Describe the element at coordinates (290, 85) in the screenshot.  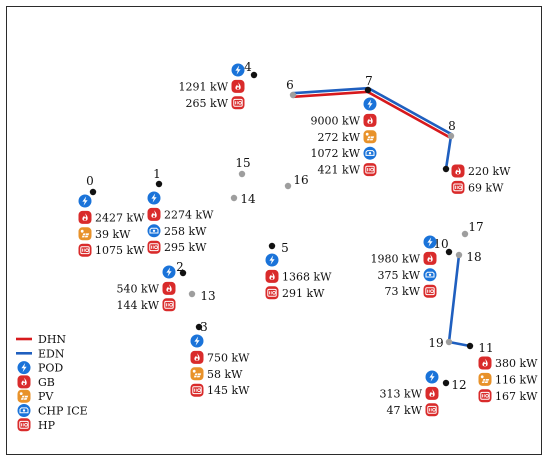
I see `node-label: 6` at that location.